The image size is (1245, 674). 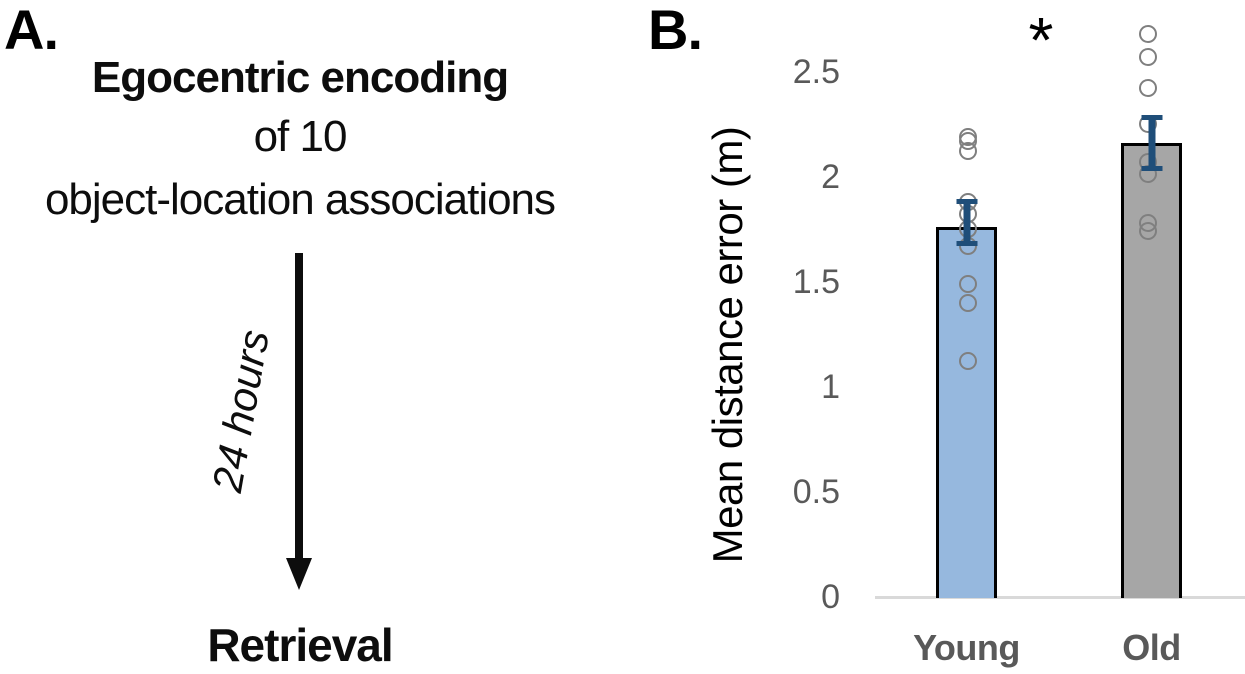 I want to click on down-arrow-head, so click(x=299, y=574).